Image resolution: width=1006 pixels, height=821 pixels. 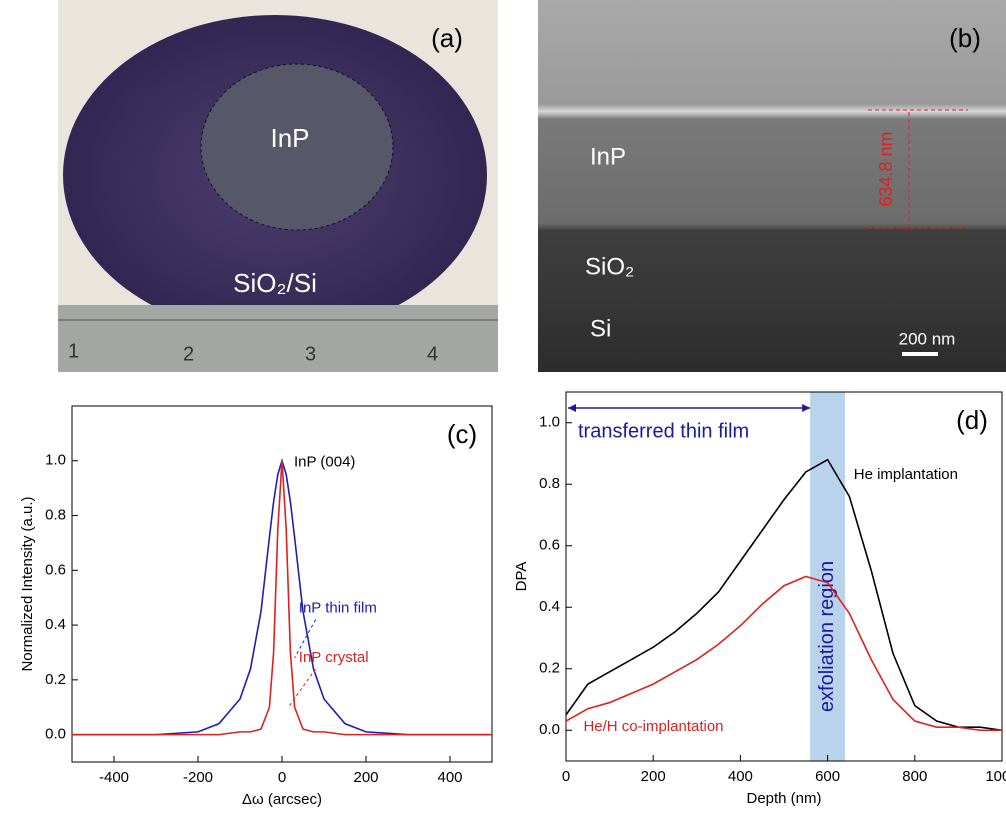 I want to click on scale-bar-label: 200 nm, so click(x=927, y=338).